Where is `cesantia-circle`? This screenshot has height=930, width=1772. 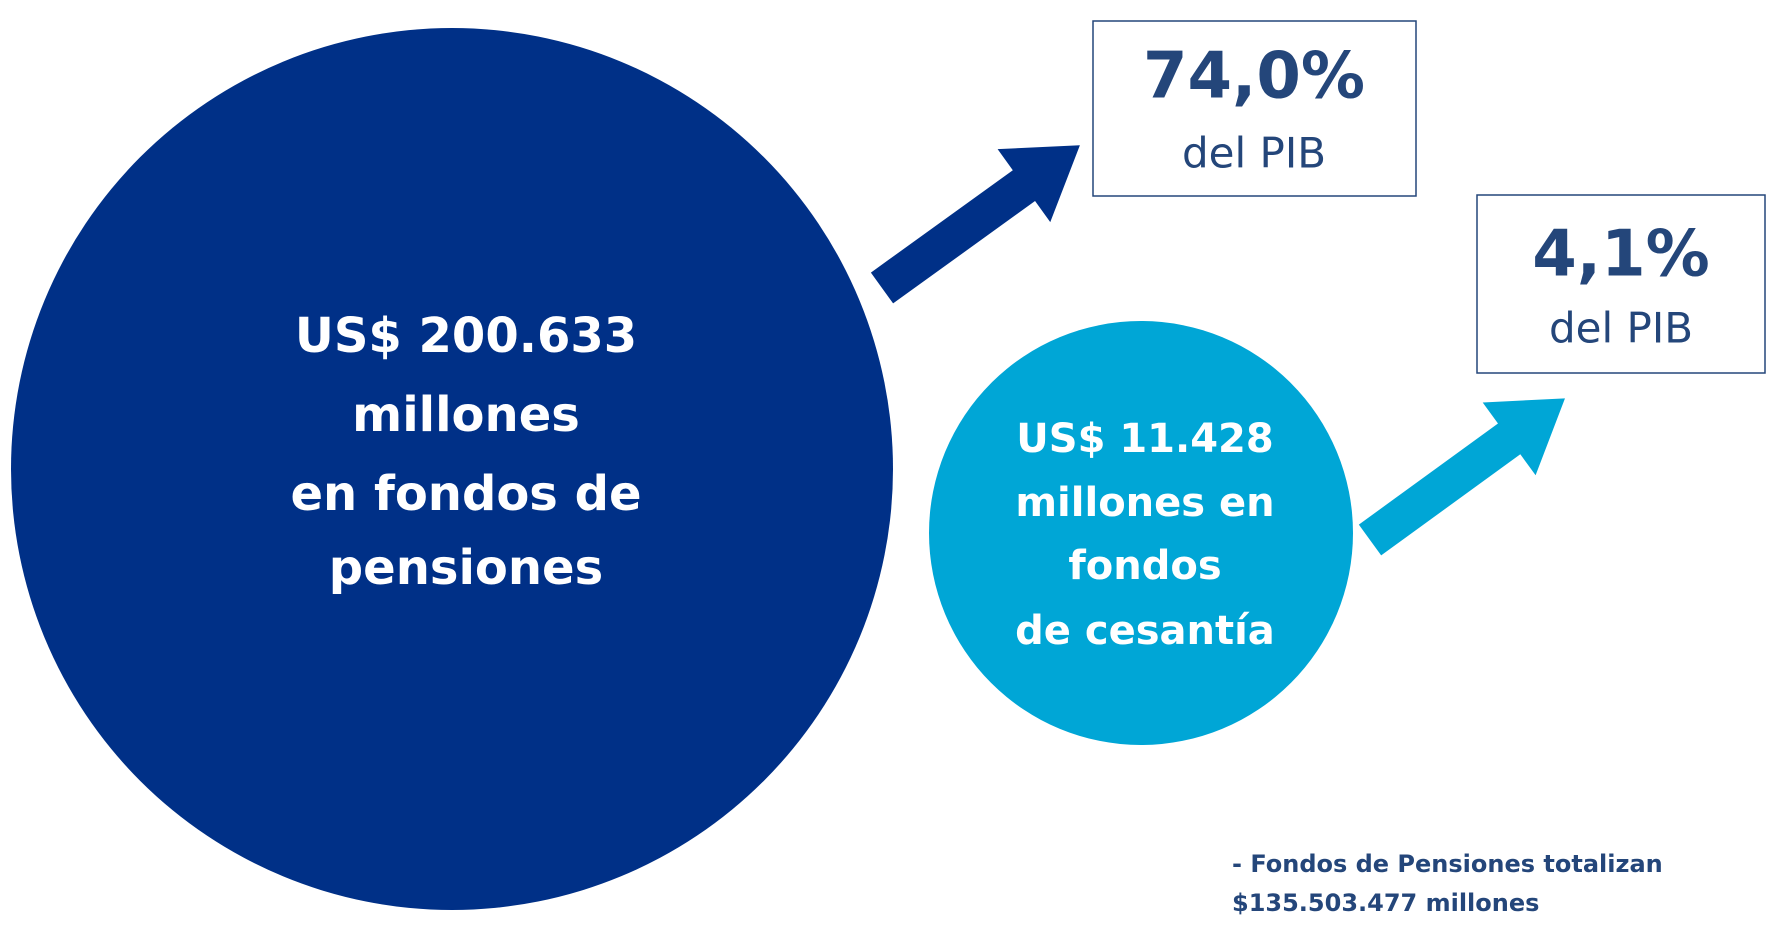
cesantia-circle is located at coordinates (1141, 533).